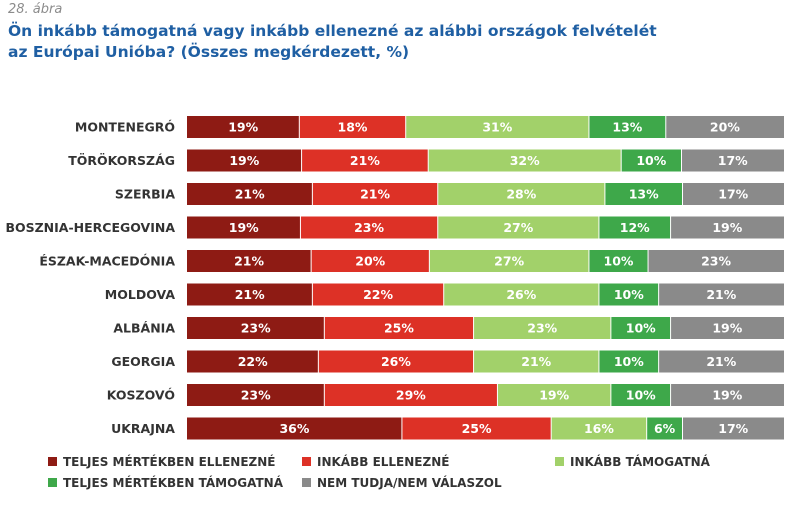 This screenshot has width=800, height=505. I want to click on value-label-eszak-macedonia-1: 21%, so click(249, 261).